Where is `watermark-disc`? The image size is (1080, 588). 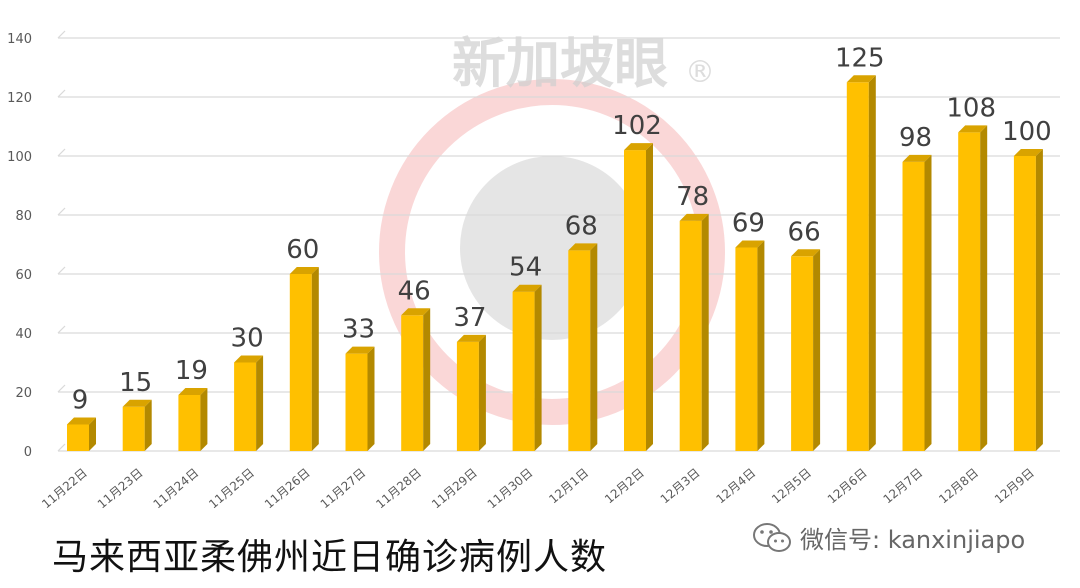
watermark-disc is located at coordinates (552, 248).